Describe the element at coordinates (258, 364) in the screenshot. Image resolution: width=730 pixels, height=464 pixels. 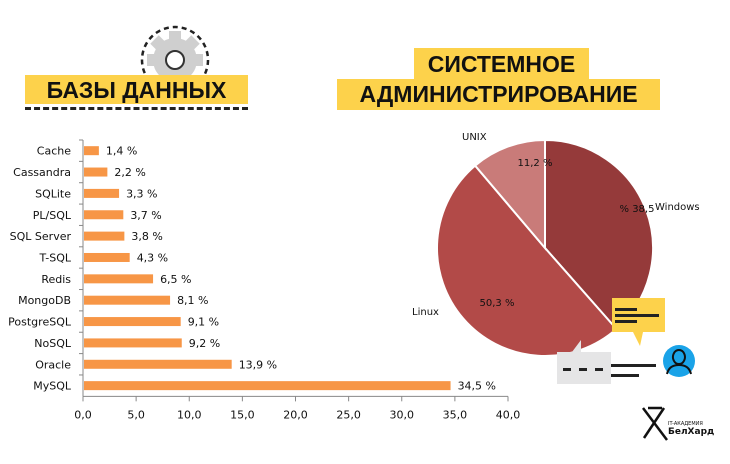
I see `data-label: 13,9 %` at that location.